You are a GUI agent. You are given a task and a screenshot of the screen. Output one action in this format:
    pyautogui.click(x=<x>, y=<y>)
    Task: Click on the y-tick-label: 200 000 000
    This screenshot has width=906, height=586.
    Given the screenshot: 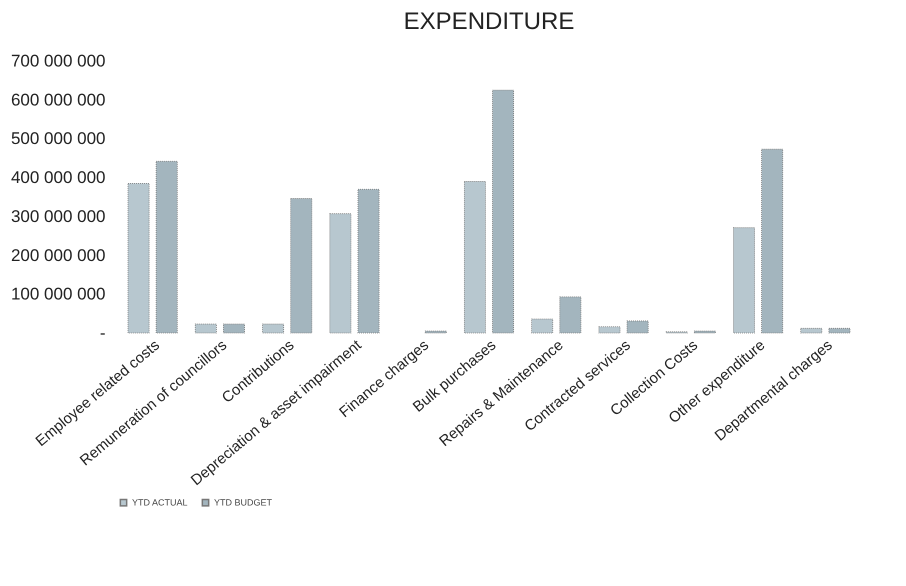 What is the action you would take?
    pyautogui.click(x=58, y=255)
    